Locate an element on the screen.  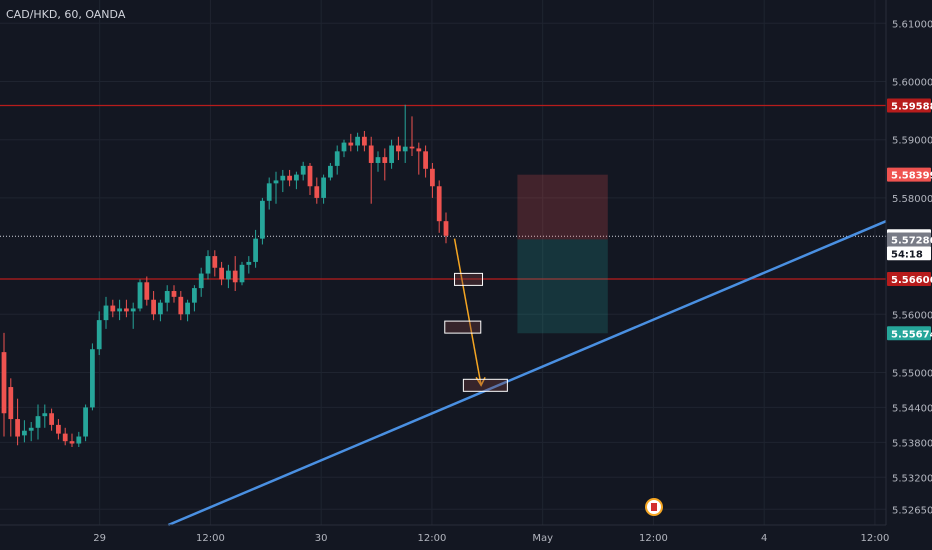
price-label-text: 5.56606 is located at coordinates (911, 280).